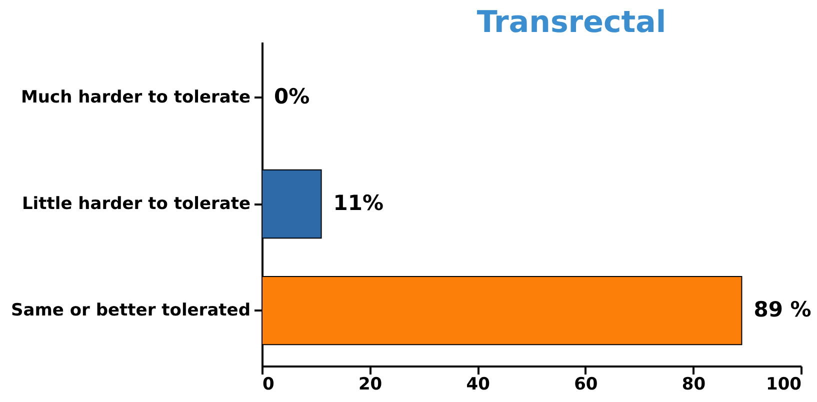  Describe the element at coordinates (694, 384) in the screenshot. I see `x-tick-label: 80` at that location.